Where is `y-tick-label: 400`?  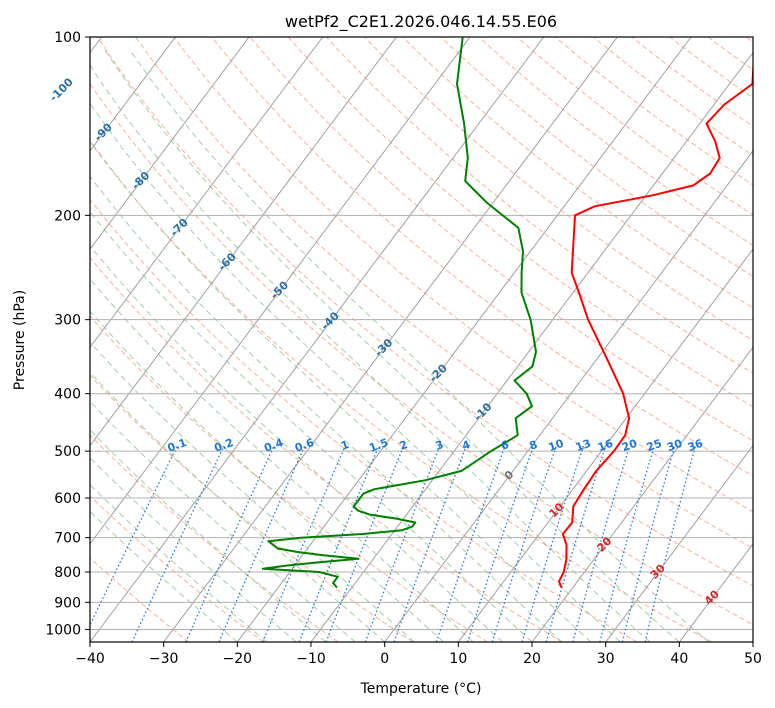
y-tick-label: 400 is located at coordinates (67, 395).